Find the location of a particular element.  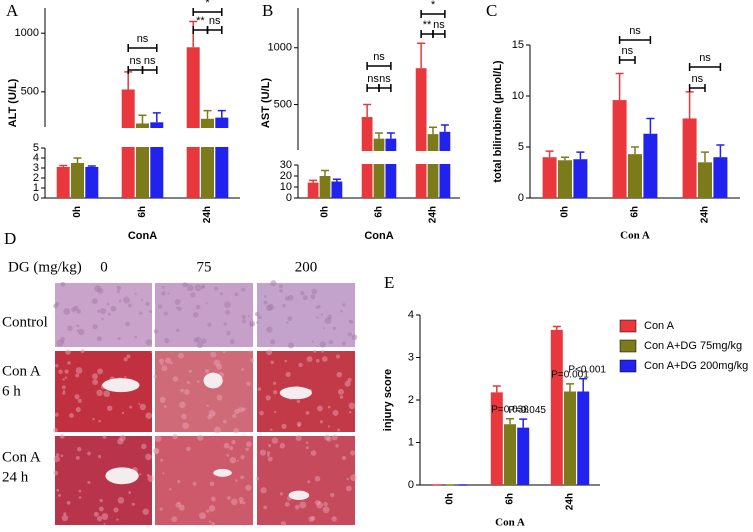

vessel is located at coordinates (295, 393).